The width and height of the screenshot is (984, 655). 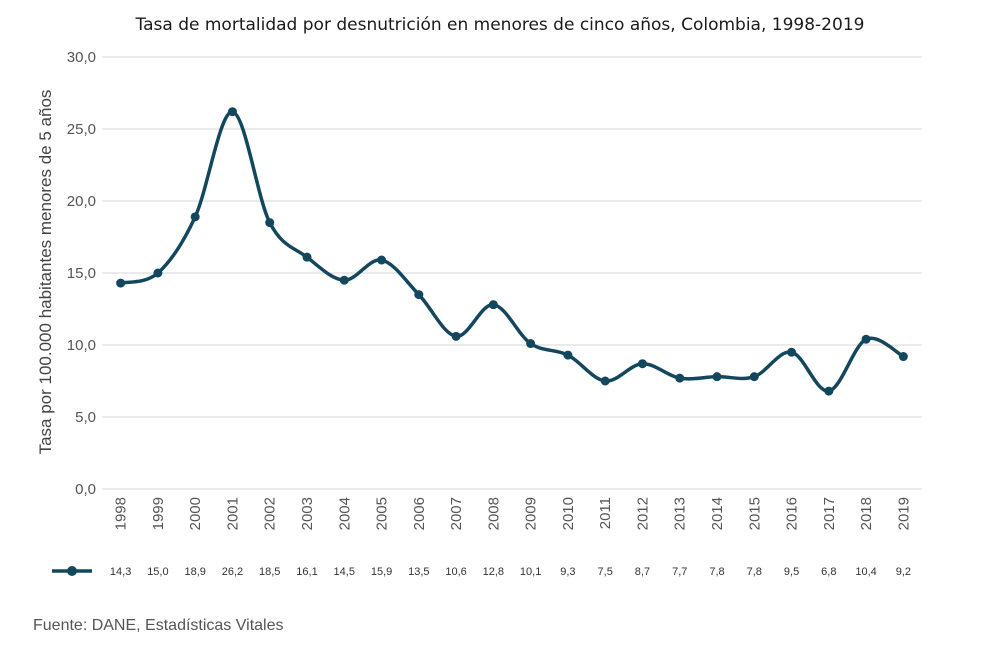 What do you see at coordinates (81, 57) in the screenshot?
I see `y-tick-label: 30,0` at bounding box center [81, 57].